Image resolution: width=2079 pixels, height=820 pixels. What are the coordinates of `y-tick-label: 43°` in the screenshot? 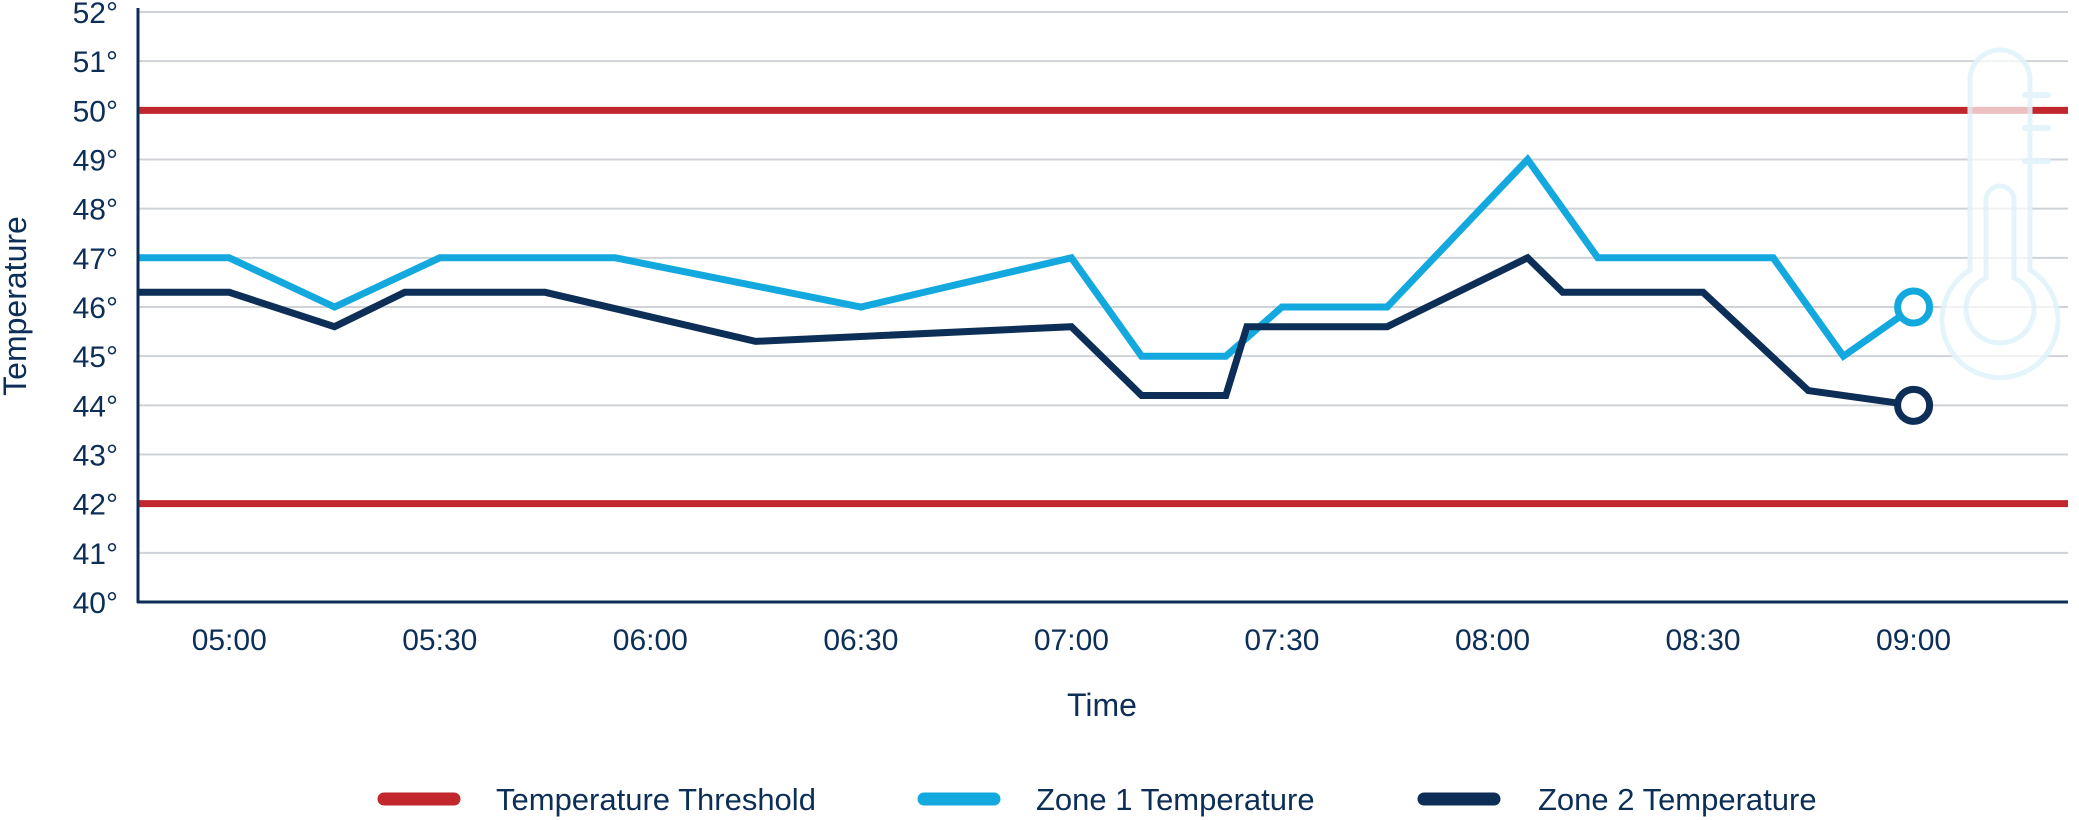 It's located at (95, 456).